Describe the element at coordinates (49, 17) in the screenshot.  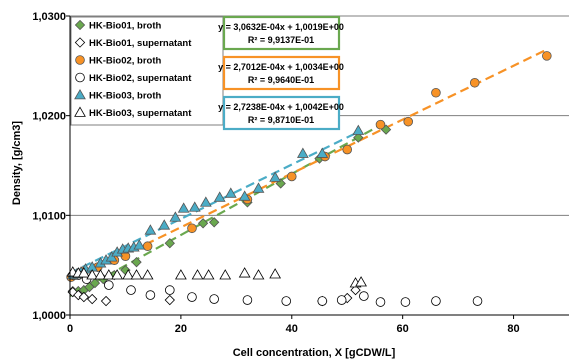
I see `y-tick-label: 1,0300` at that location.